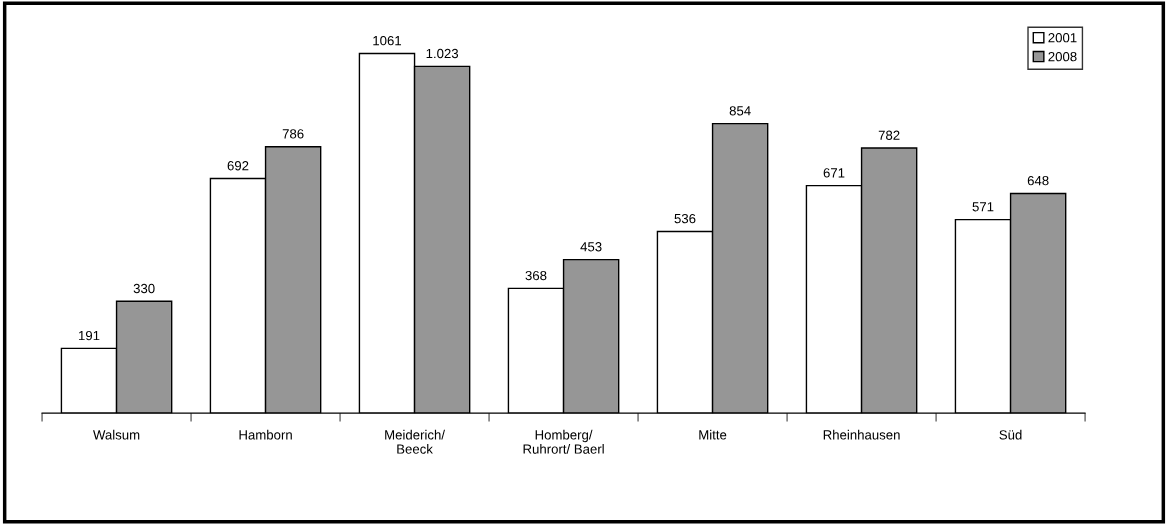 Image resolution: width=1168 pixels, height=525 pixels. I want to click on data-label: 1061, so click(387, 40).